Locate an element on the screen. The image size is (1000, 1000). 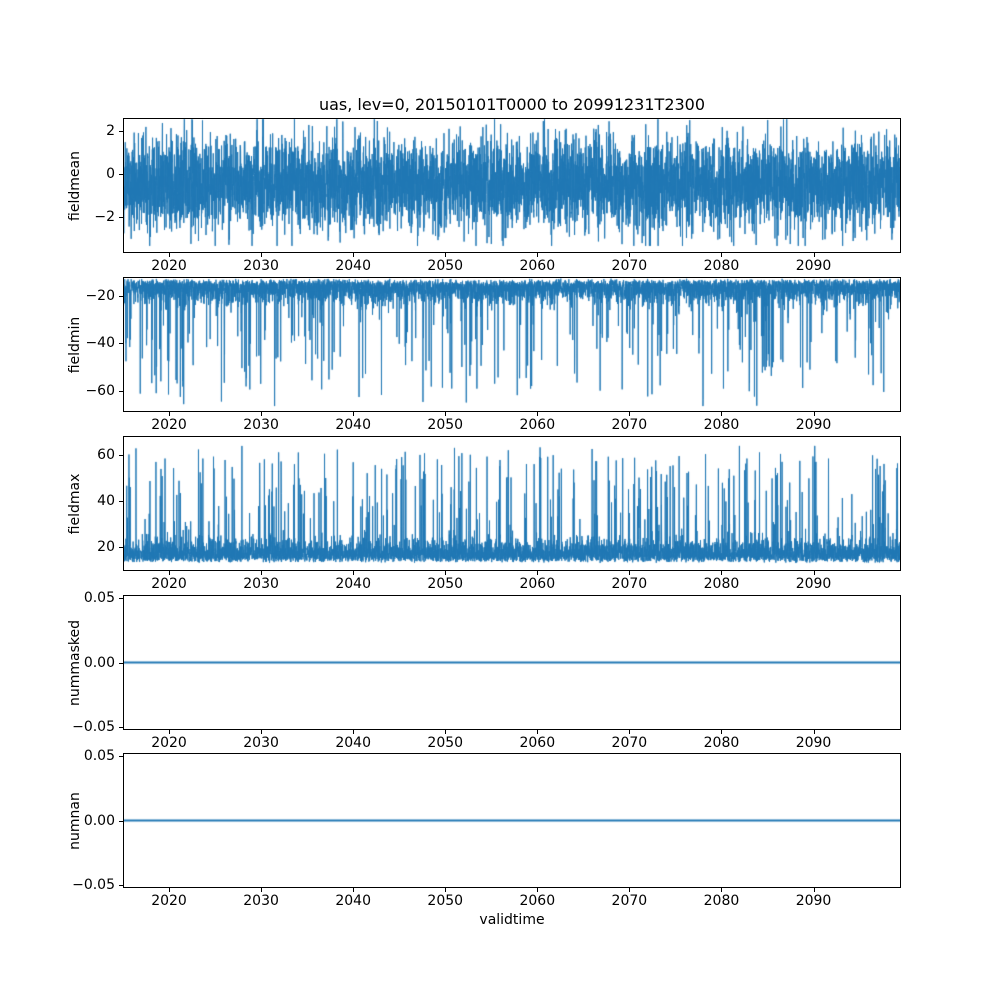
fieldmean-trace-canvas is located at coordinates (512, 185).